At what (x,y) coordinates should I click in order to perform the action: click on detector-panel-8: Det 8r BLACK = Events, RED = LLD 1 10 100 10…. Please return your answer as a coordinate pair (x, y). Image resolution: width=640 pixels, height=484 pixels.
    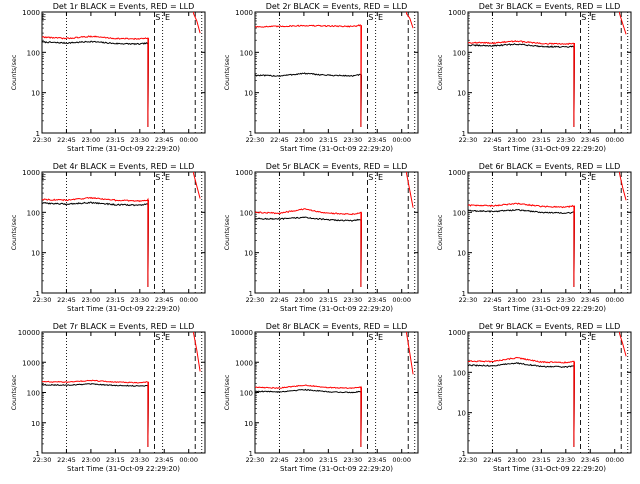
    Looking at the image, I should click on (319, 400).